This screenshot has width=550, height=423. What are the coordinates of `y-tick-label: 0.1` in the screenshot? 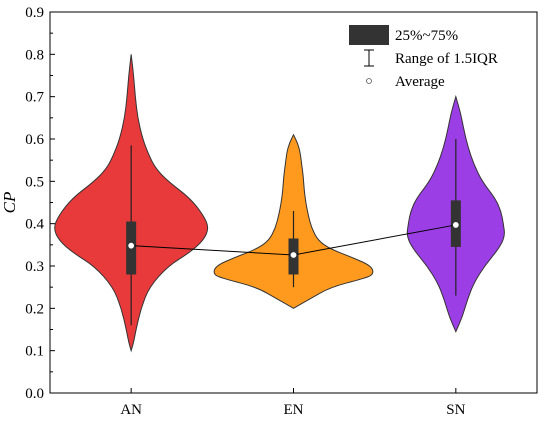 It's located at (34, 352).